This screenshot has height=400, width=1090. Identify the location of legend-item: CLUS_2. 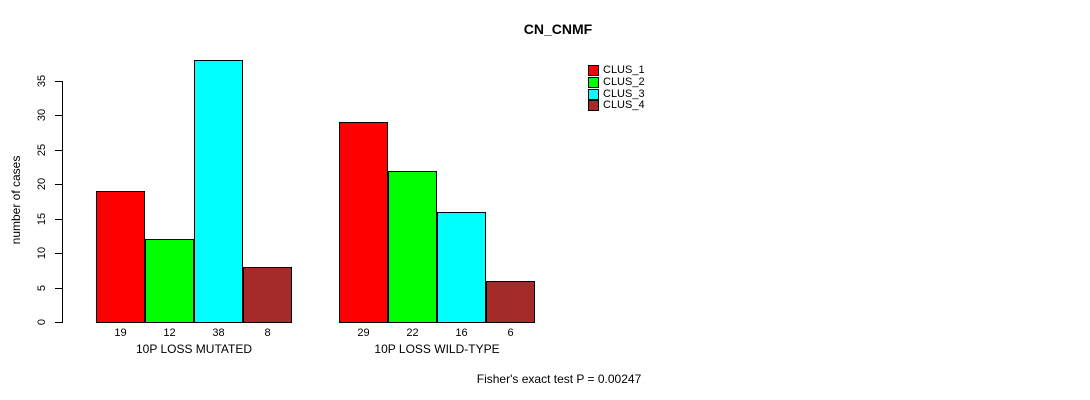
(616, 83).